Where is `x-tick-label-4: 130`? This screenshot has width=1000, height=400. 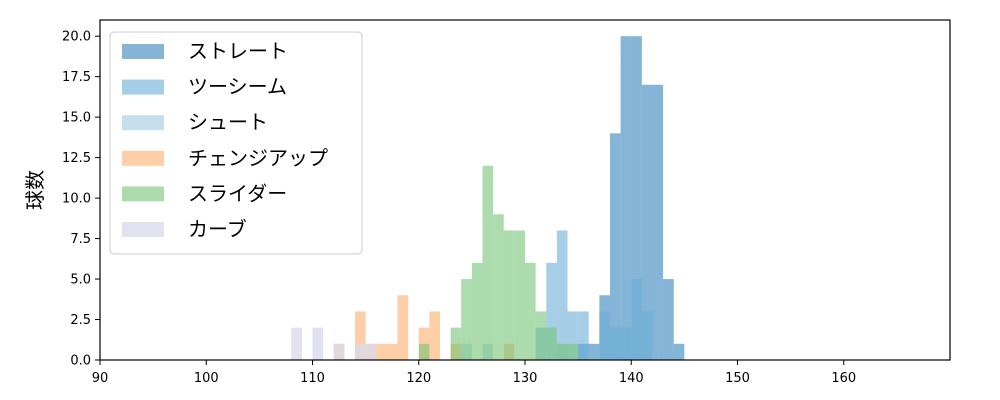
x-tick-label-4: 130 is located at coordinates (525, 378).